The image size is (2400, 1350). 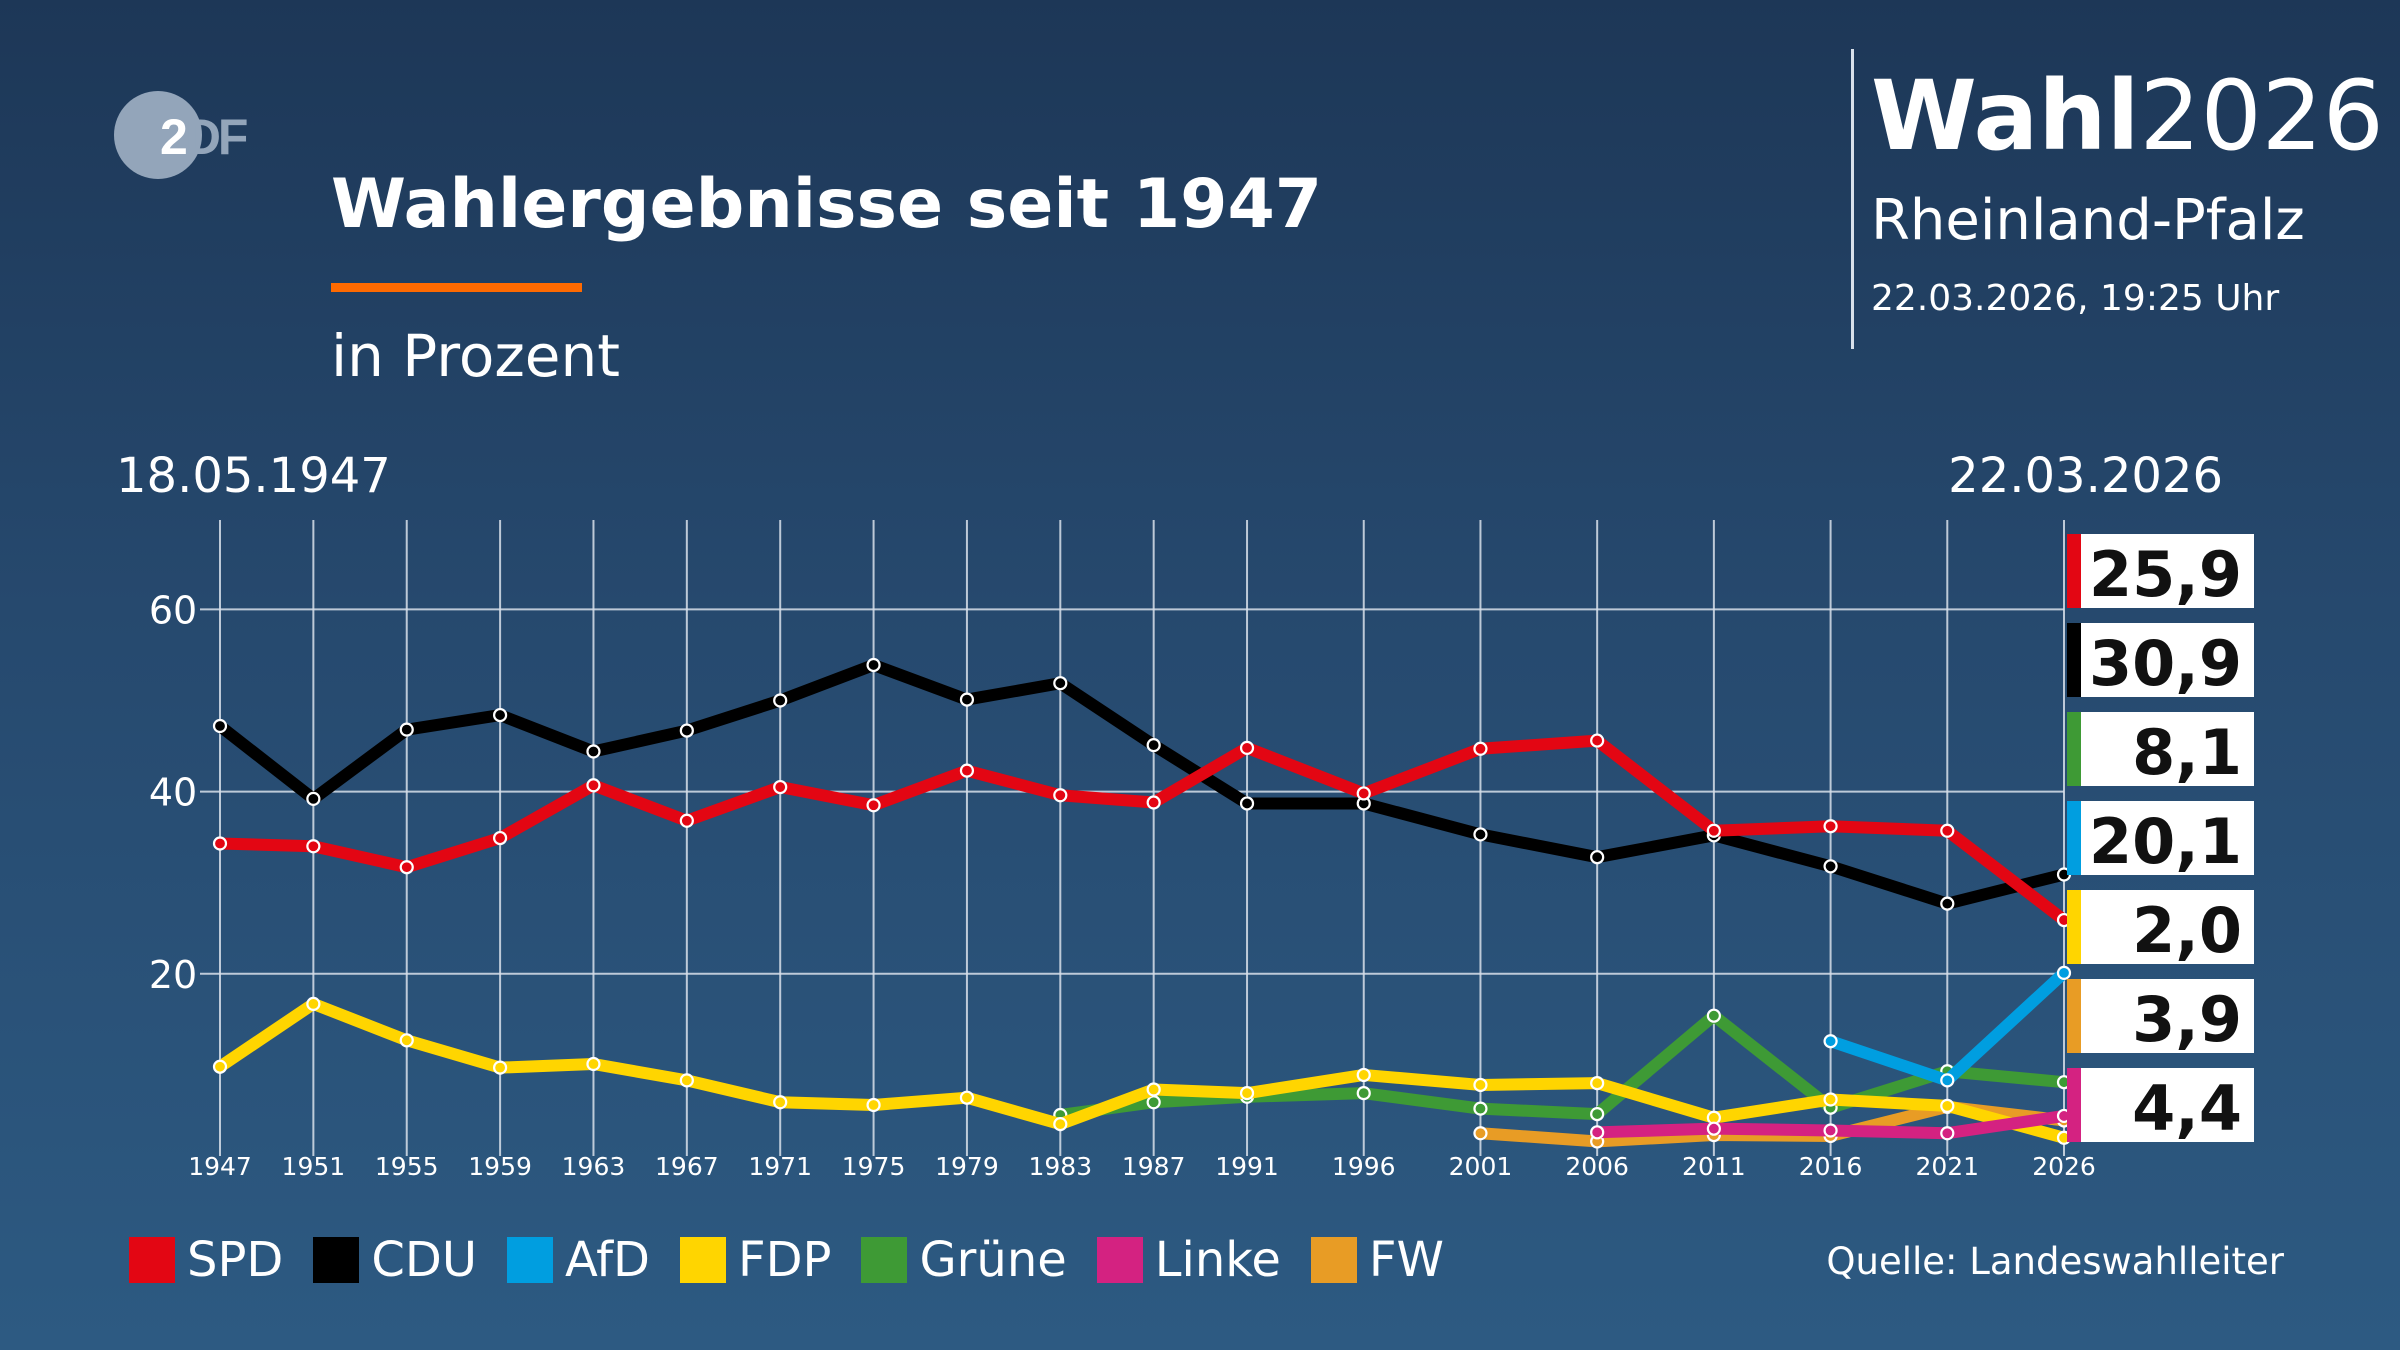 What do you see at coordinates (2165, 841) in the screenshot?
I see `value-label: 20,1` at bounding box center [2165, 841].